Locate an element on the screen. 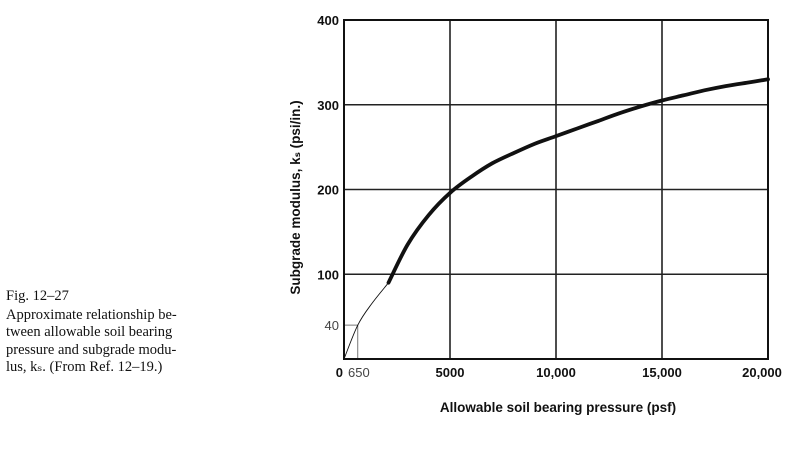 The height and width of the screenshot is (453, 800). x-tick-label: 10,000 is located at coordinates (556, 372).